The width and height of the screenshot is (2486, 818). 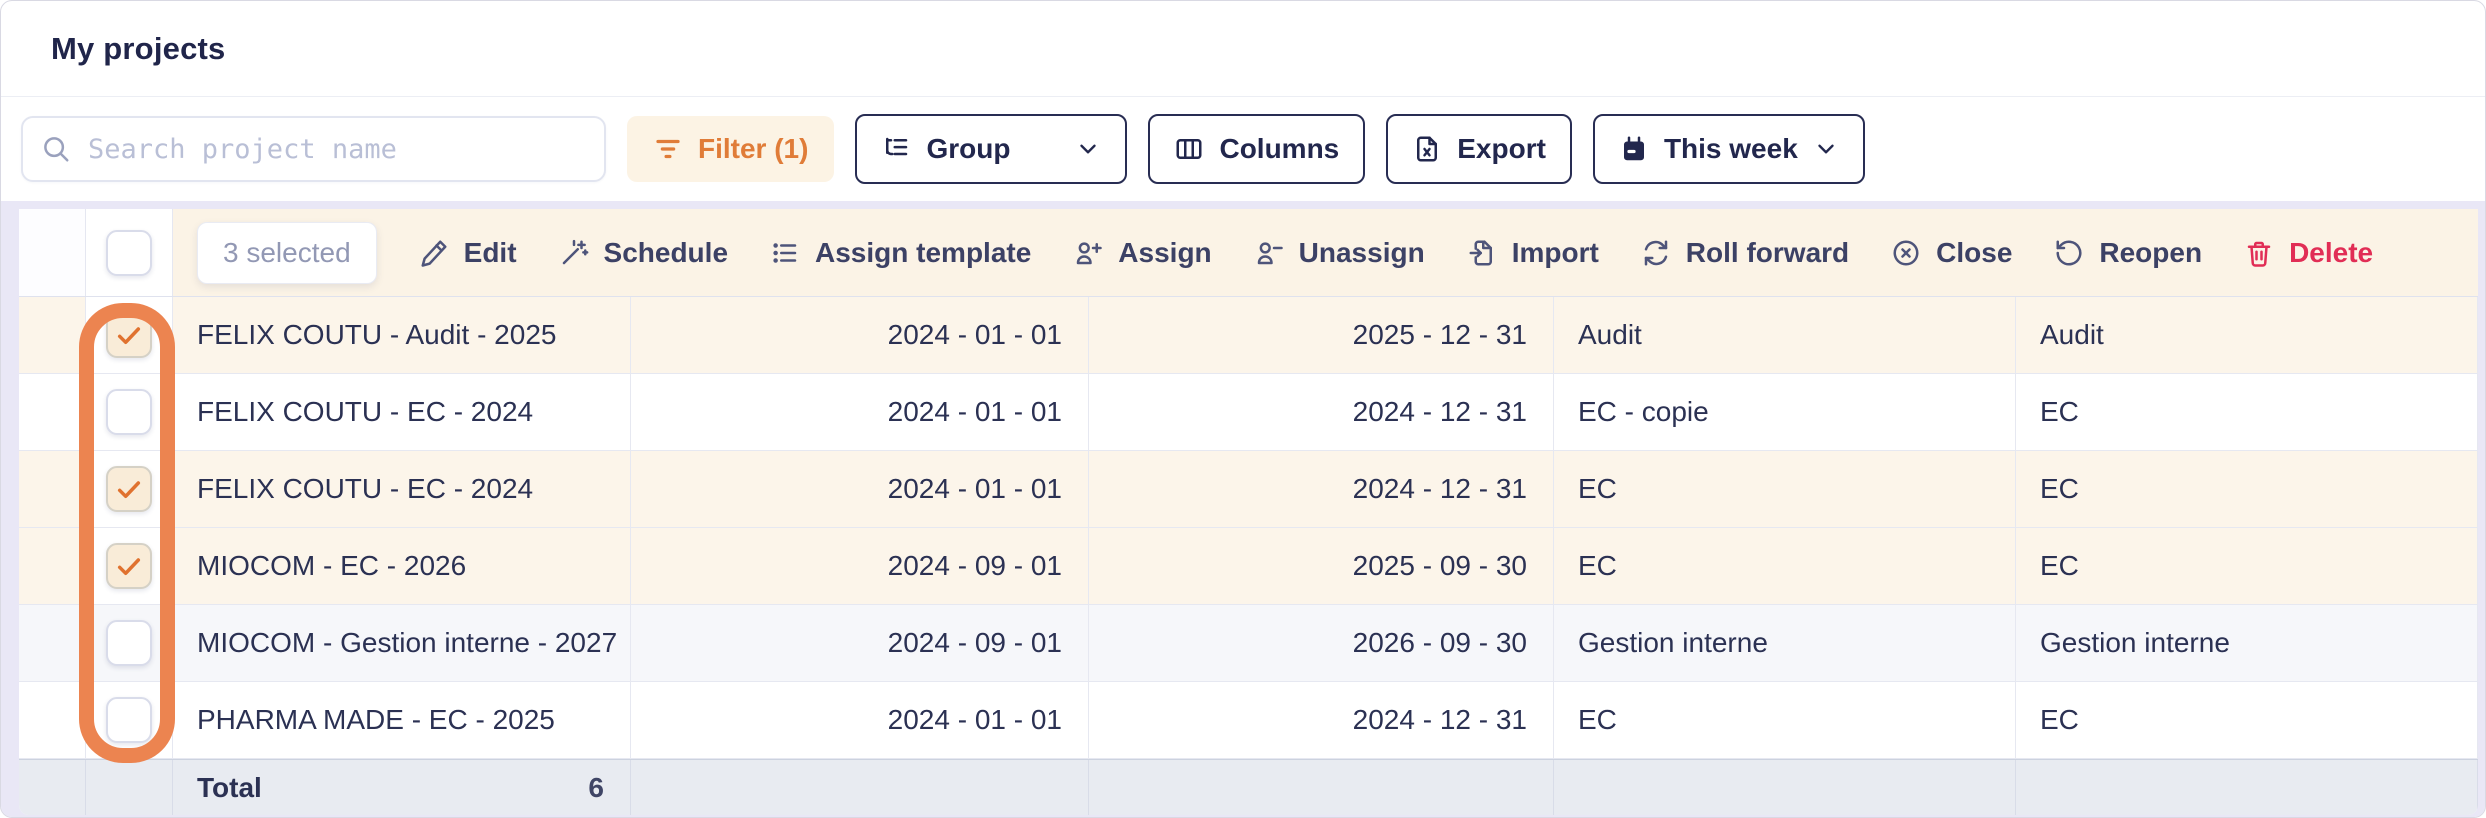 I want to click on project-name-cell: MIOCOM - EC - 2026, so click(x=402, y=566).